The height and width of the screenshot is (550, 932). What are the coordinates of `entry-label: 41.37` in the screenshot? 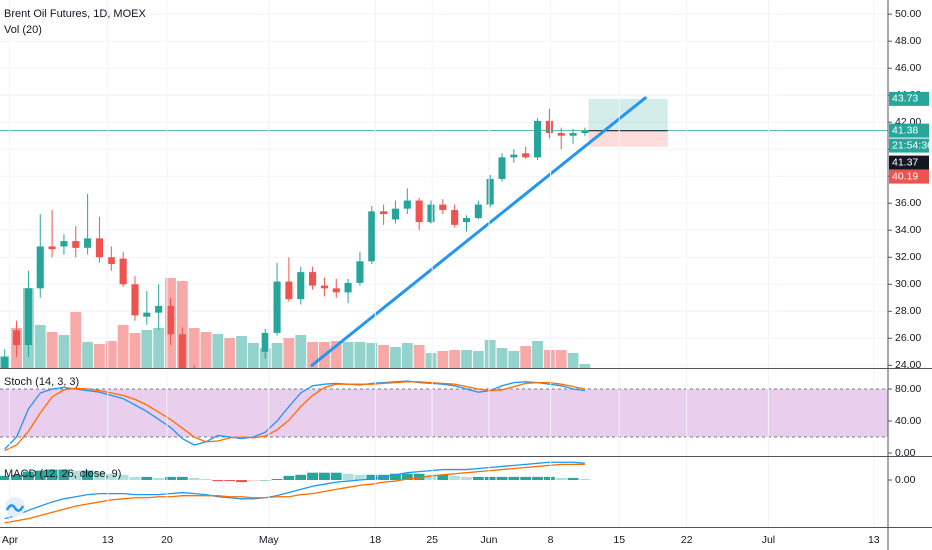 It's located at (905, 162).